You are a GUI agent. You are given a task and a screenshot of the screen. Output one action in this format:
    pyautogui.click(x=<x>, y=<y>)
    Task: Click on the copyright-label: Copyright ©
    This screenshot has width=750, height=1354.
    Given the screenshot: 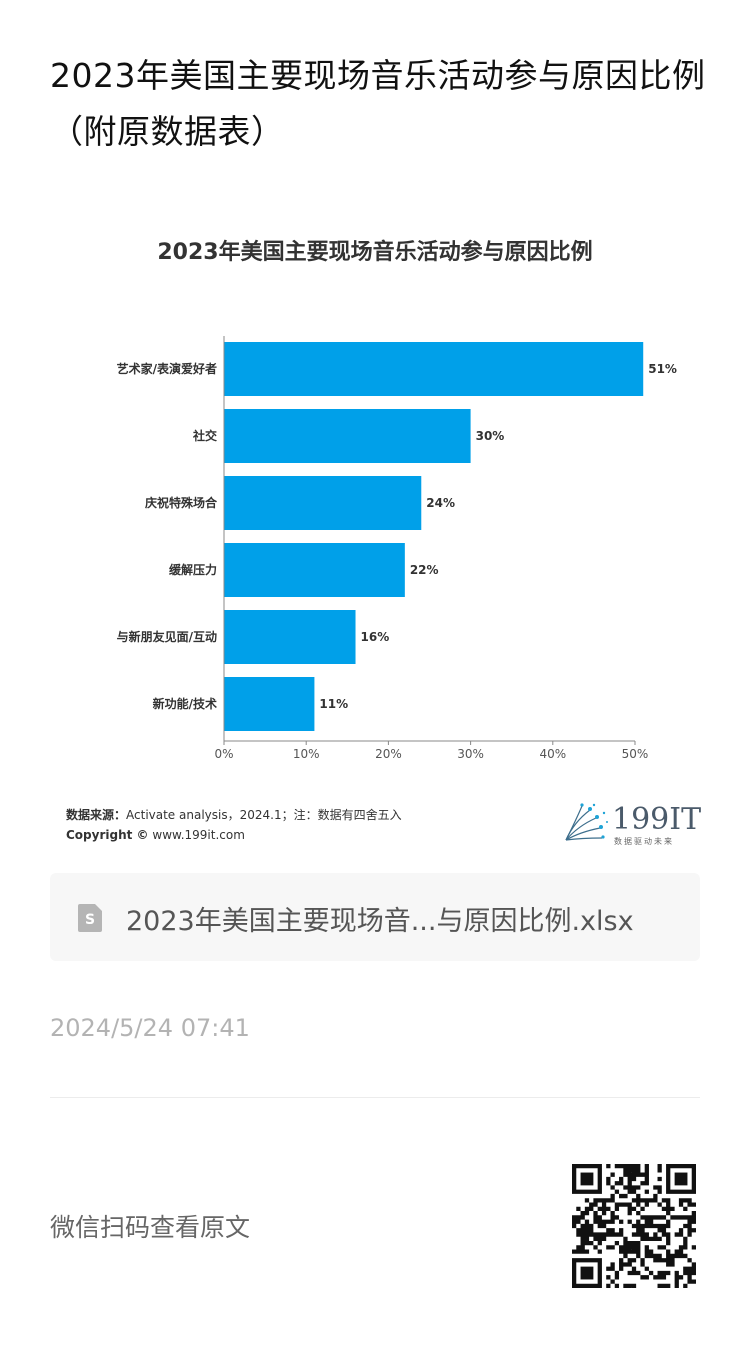 What is the action you would take?
    pyautogui.click(x=107, y=835)
    